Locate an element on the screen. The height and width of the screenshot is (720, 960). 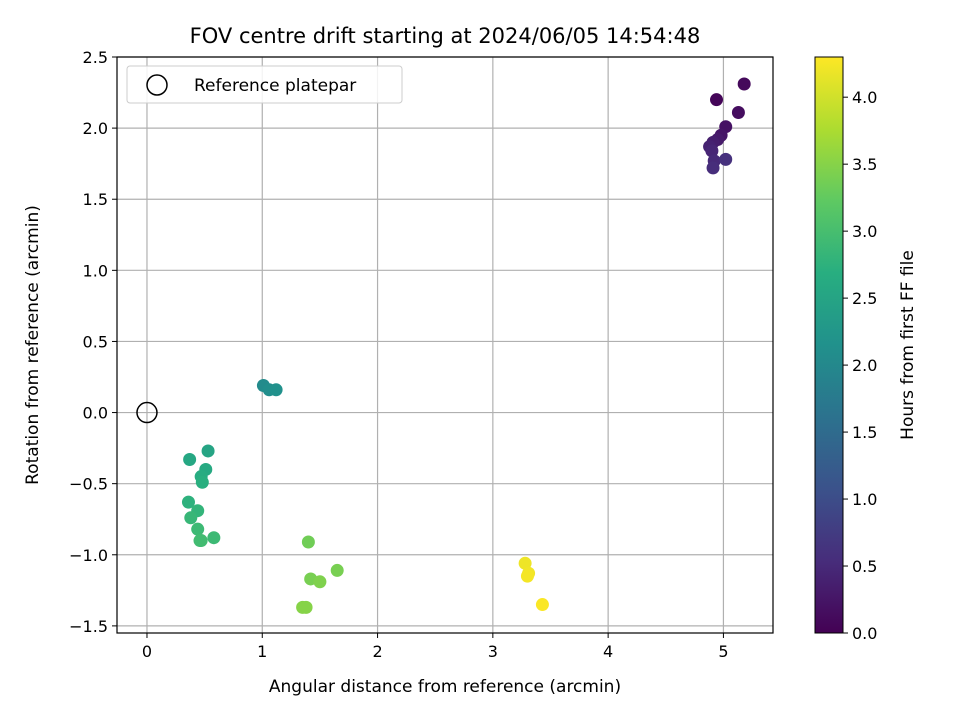
y-axis-label: Rotation from reference (arcmin) is located at coordinates (33, 345).